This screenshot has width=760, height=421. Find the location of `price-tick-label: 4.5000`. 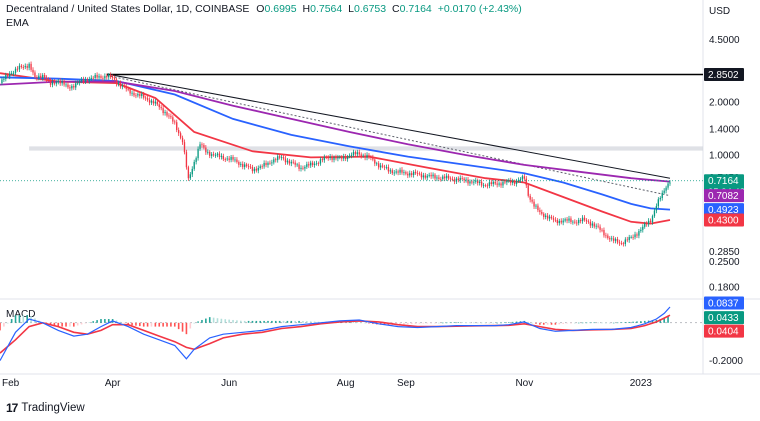

price-tick-label: 4.5000 is located at coordinates (724, 40).